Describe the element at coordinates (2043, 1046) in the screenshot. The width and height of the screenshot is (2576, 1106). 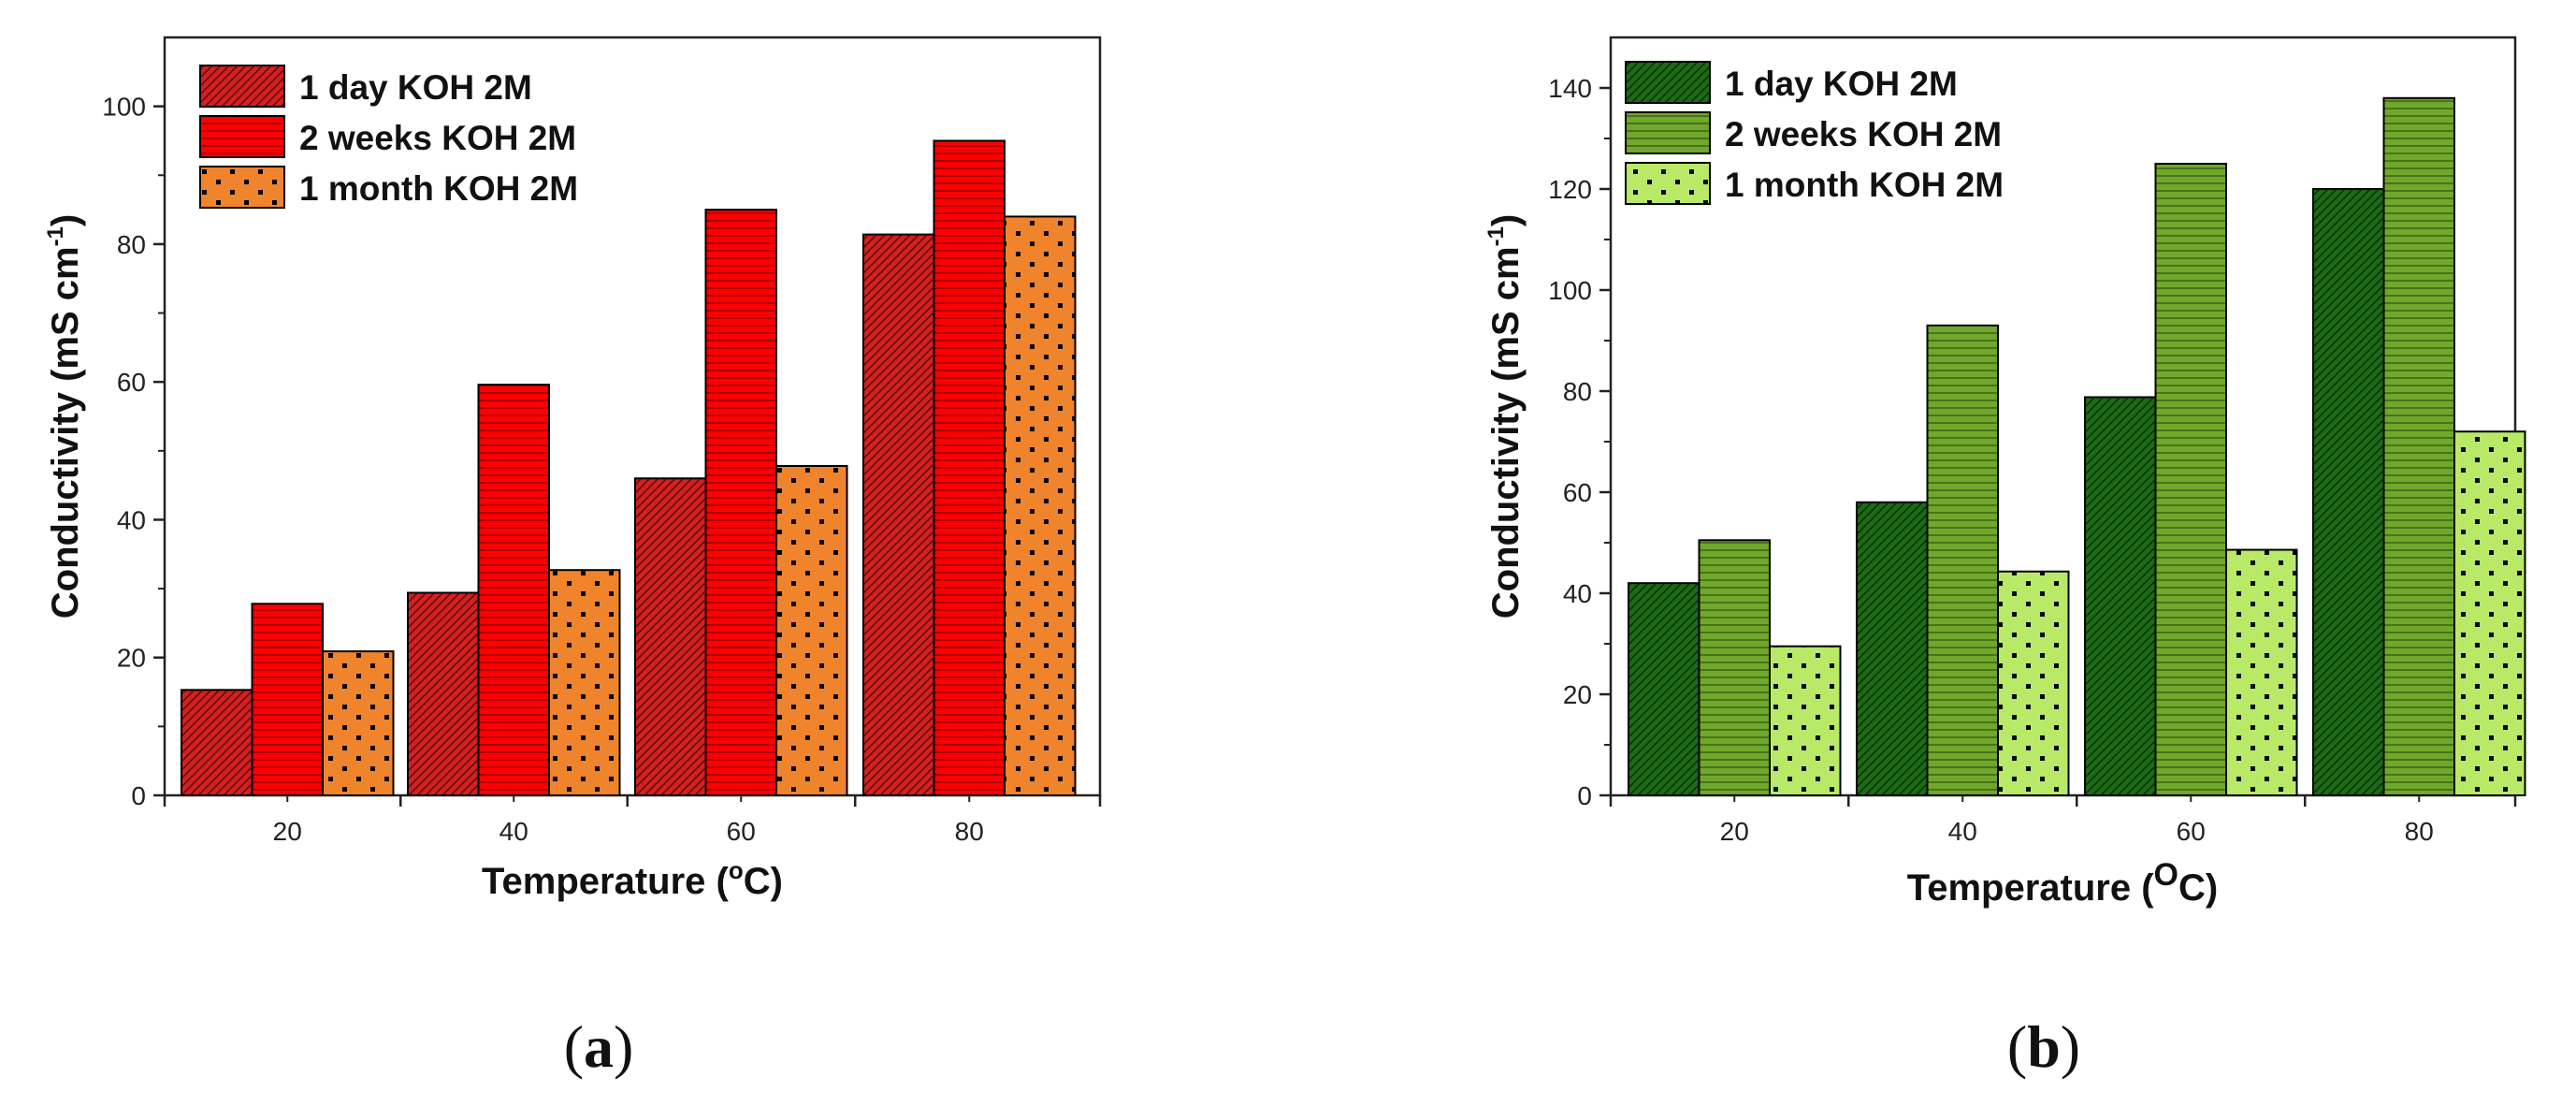
I see `panel-label-b: (b)` at that location.